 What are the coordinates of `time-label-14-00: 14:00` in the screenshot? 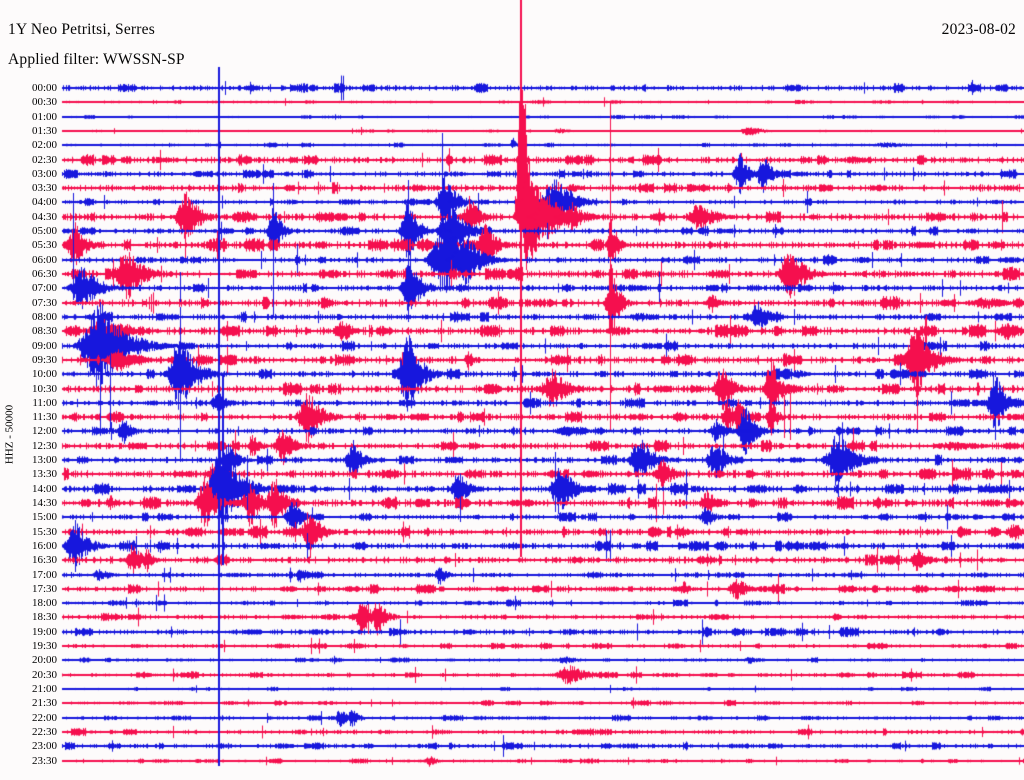 It's located at (44, 489).